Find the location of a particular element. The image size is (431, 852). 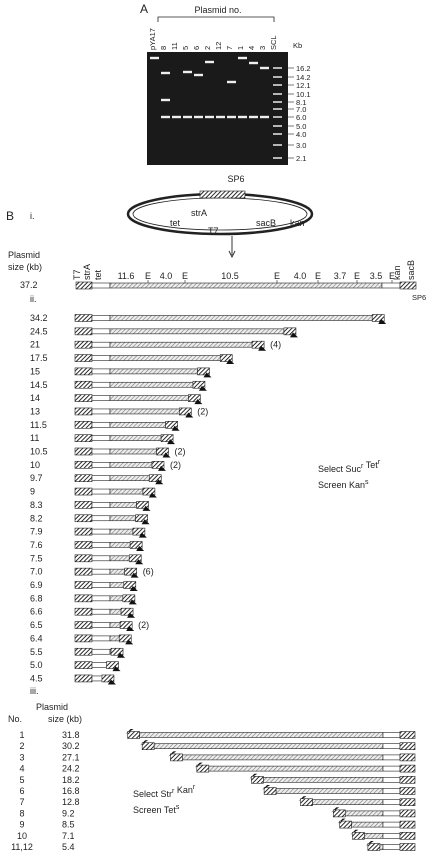

lane-label: 5 is located at coordinates (185, 48).